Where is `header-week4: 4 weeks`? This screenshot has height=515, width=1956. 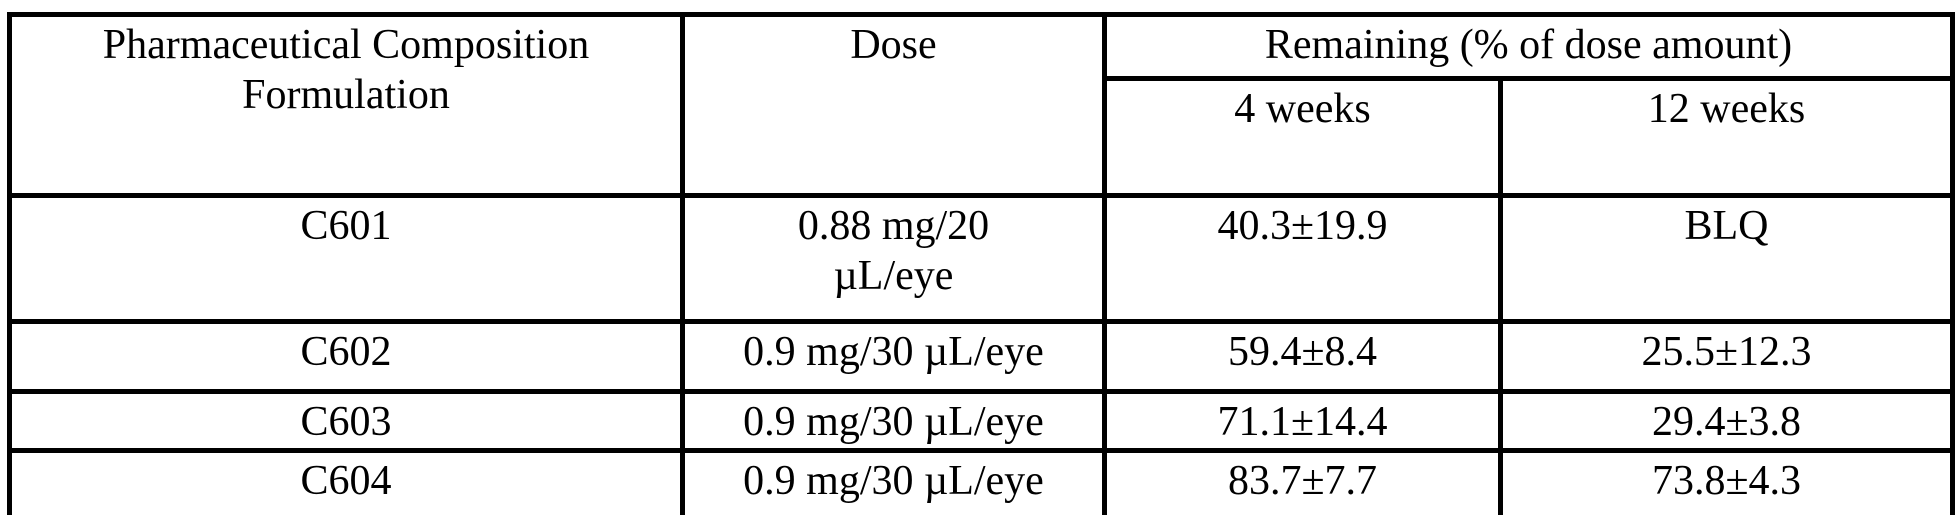
header-week4: 4 weeks is located at coordinates (1302, 137).